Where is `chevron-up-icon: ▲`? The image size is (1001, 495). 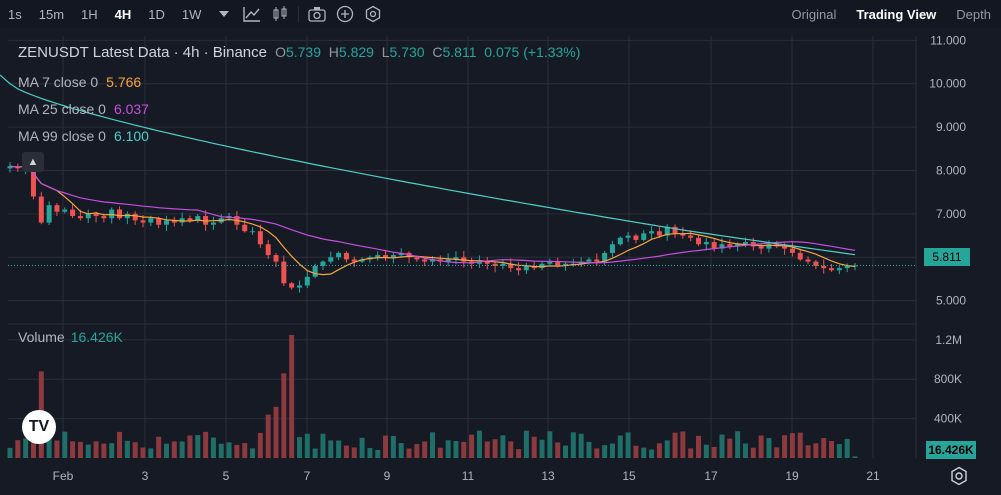
chevron-up-icon: ▲ is located at coordinates (33, 162).